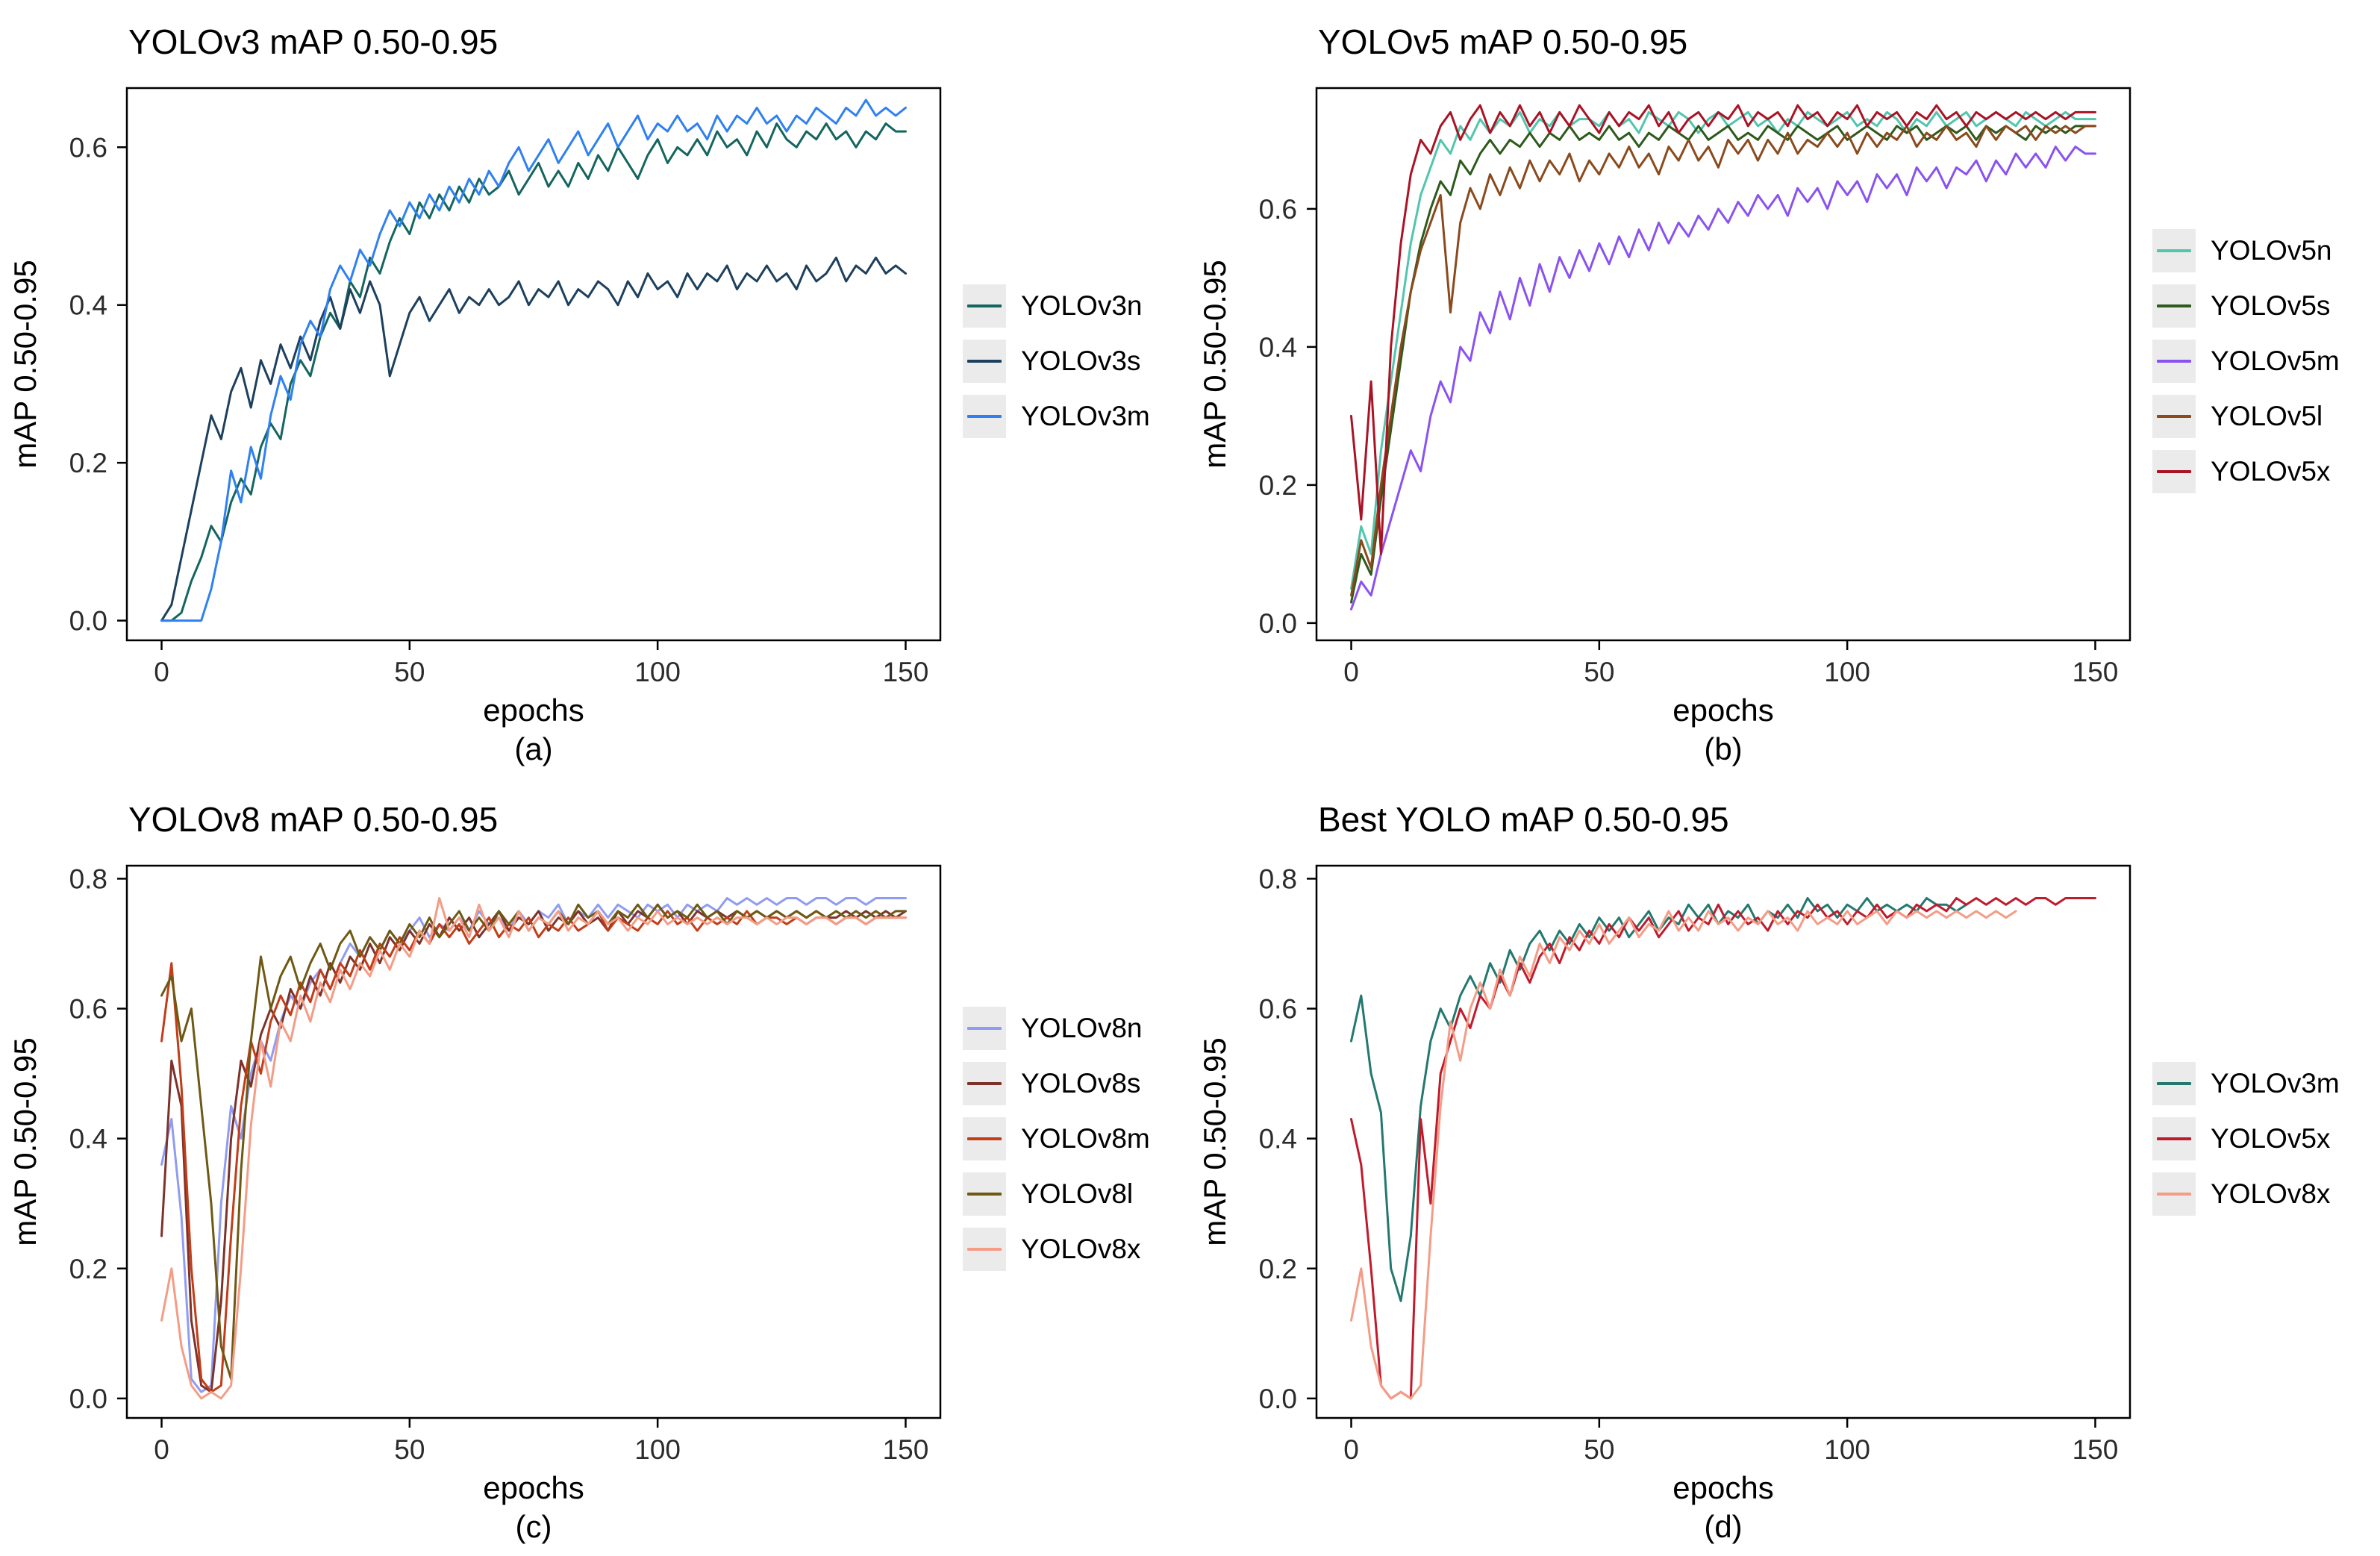 The image size is (2380, 1556). What do you see at coordinates (1076, 1161) in the screenshot?
I see `legend-yolov8: YOLOv8n YOLOv8s YOLOv8m YOLOv8l YOLOv8x` at bounding box center [1076, 1161].